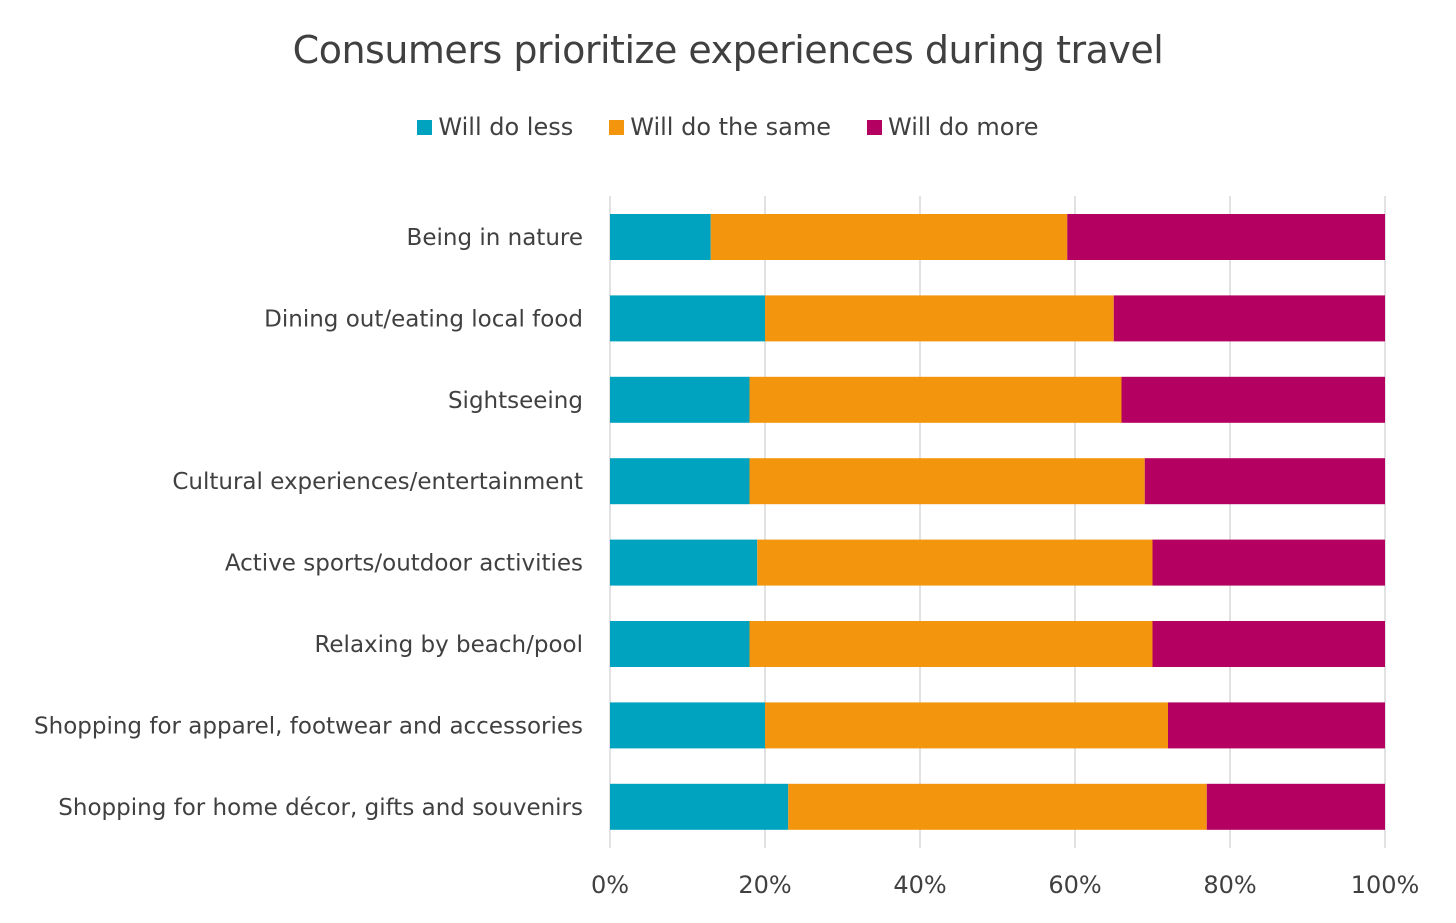 Image resolution: width=1456 pixels, height=923 pixels. I want to click on category-label: Active sports/outdoor activities, so click(404, 564).